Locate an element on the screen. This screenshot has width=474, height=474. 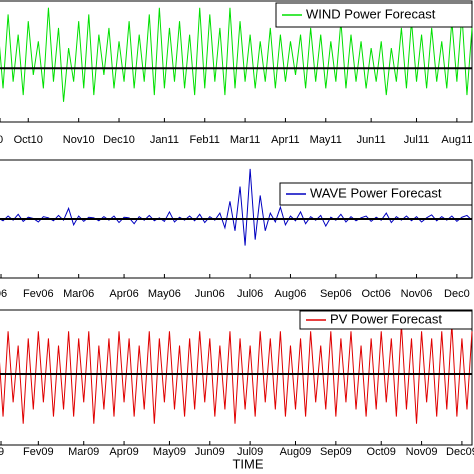
x-tick-label: Sep09 is located at coordinates (336, 452).